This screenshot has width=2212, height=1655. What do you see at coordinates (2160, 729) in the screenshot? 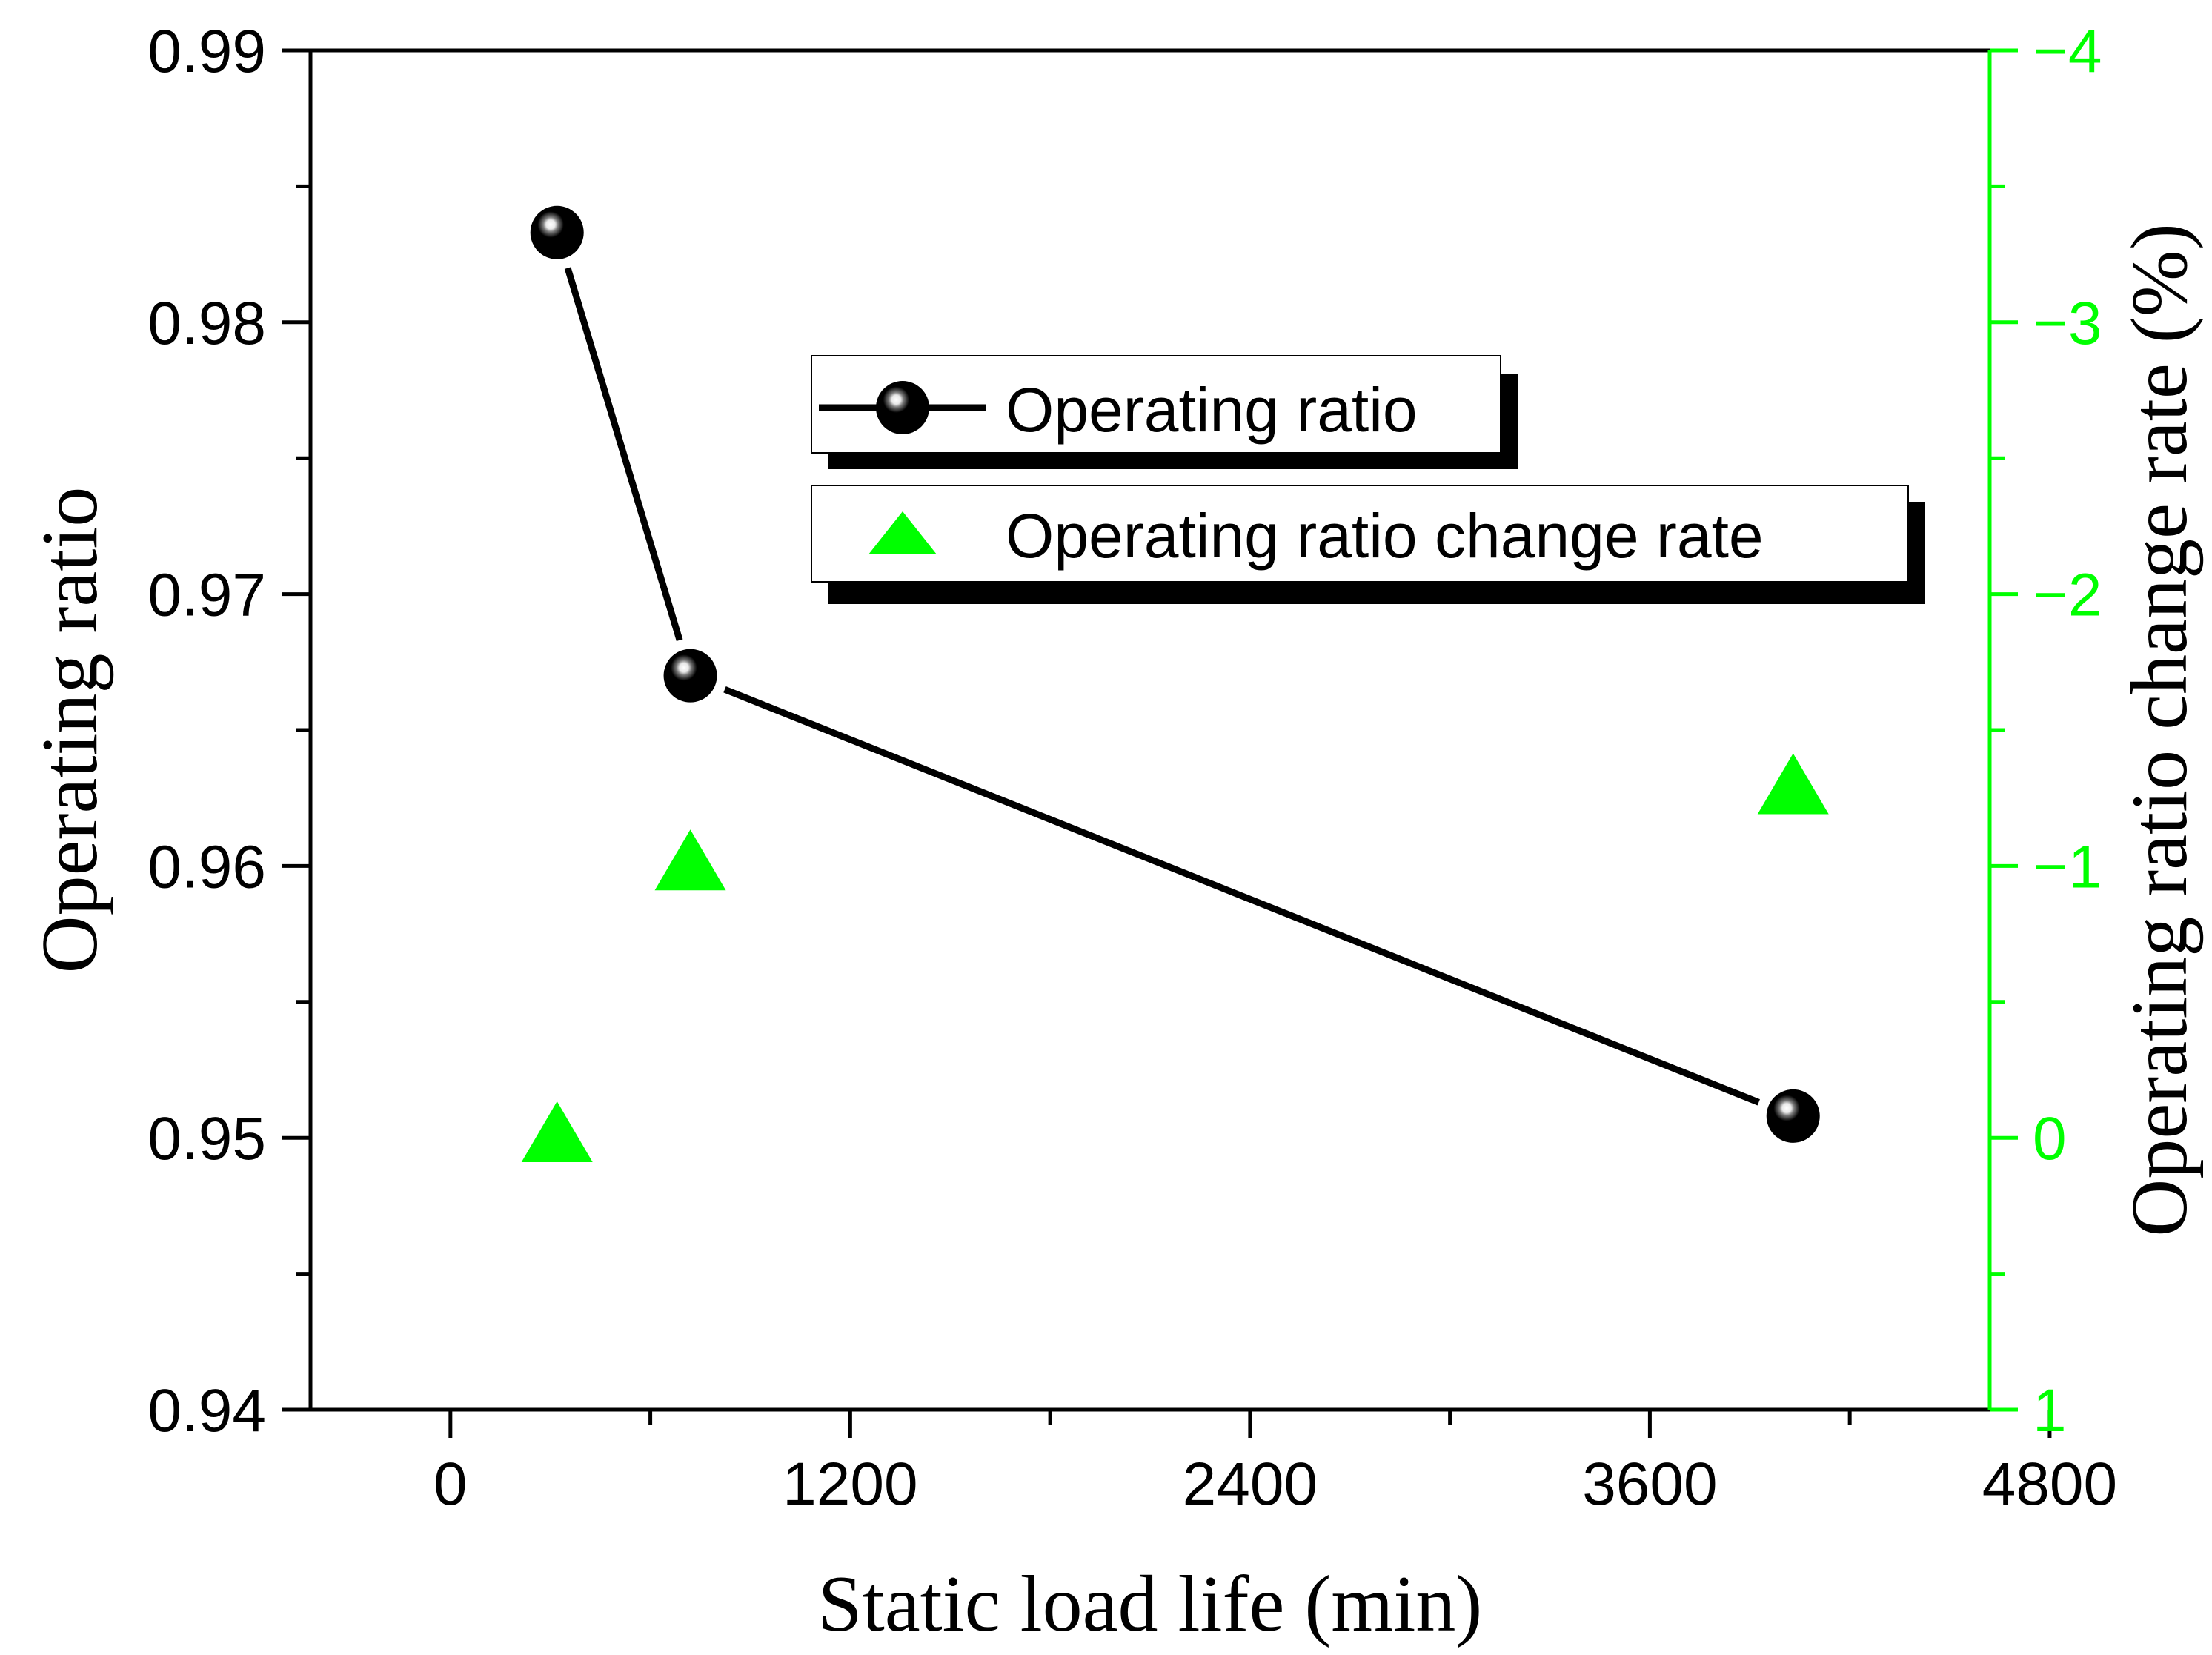
I see `y2-axis-title: Operating ratio change rate (%)` at bounding box center [2160, 729].